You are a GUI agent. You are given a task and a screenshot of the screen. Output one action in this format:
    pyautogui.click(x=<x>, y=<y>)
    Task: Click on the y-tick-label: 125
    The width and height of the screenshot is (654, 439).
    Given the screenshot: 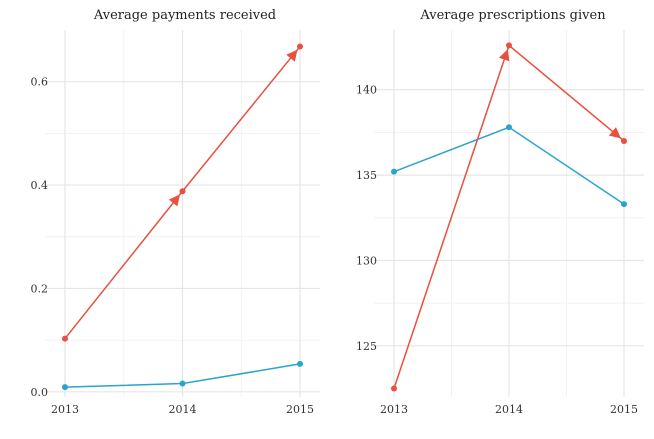 What is the action you would take?
    pyautogui.click(x=366, y=346)
    